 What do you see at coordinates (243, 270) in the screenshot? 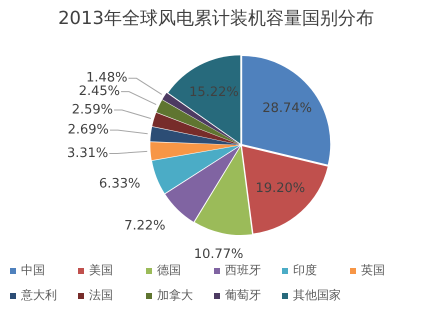
I see `legend-label: 西班牙` at bounding box center [243, 270].